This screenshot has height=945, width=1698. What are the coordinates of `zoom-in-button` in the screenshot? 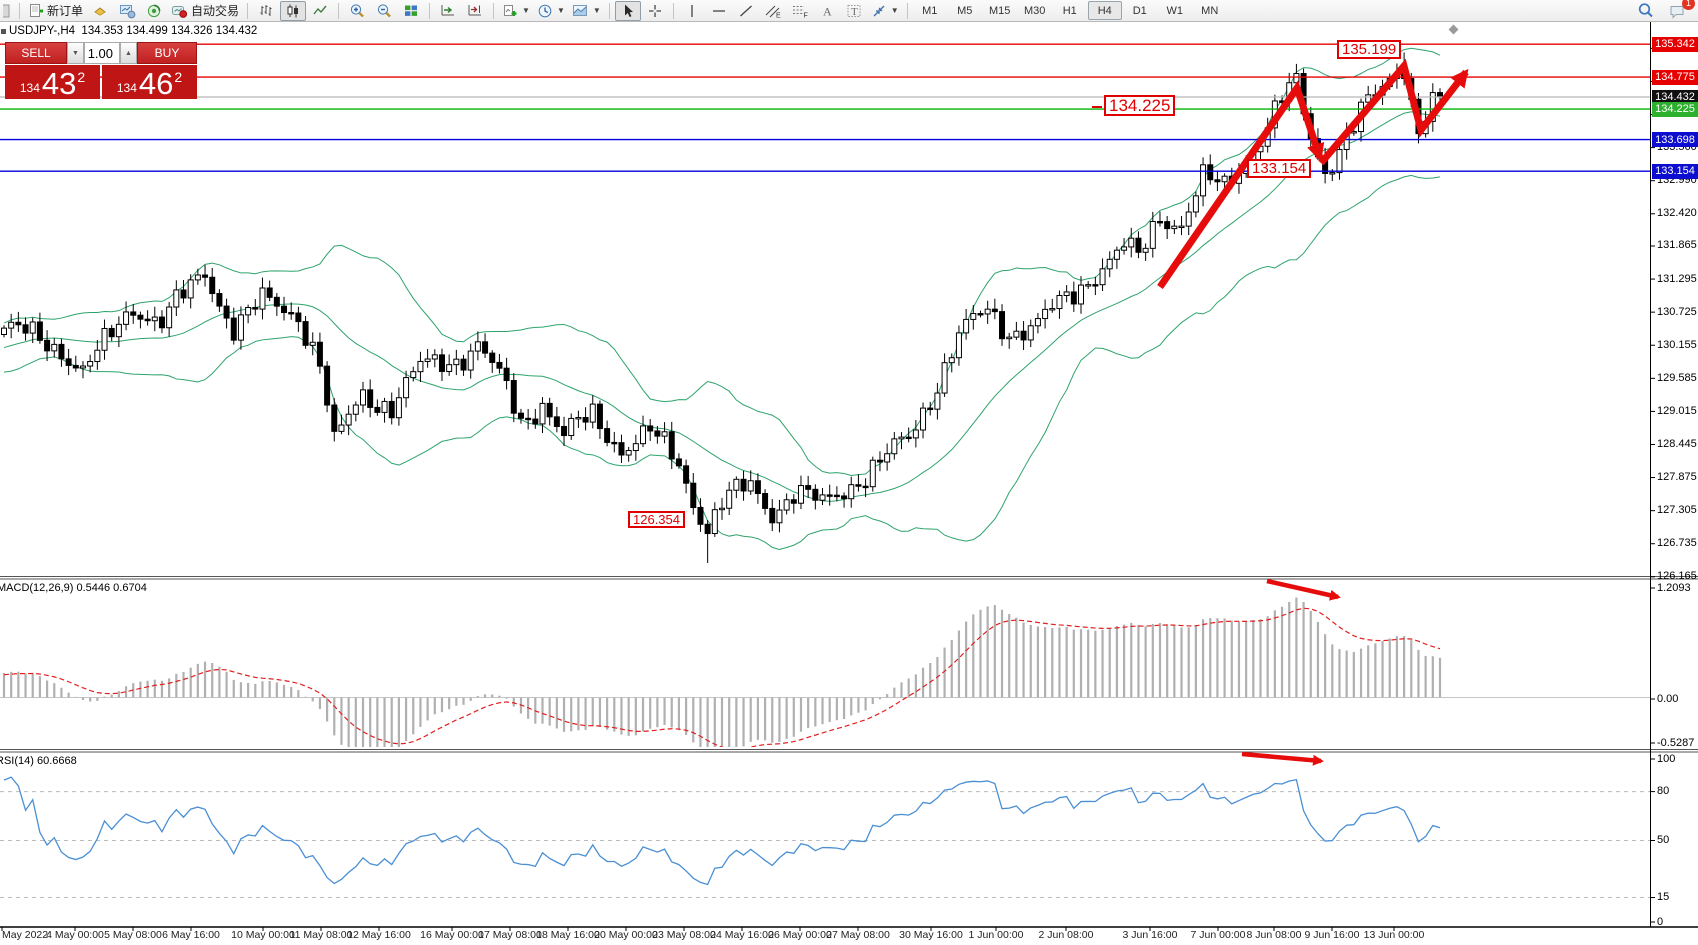 It's located at (357, 11).